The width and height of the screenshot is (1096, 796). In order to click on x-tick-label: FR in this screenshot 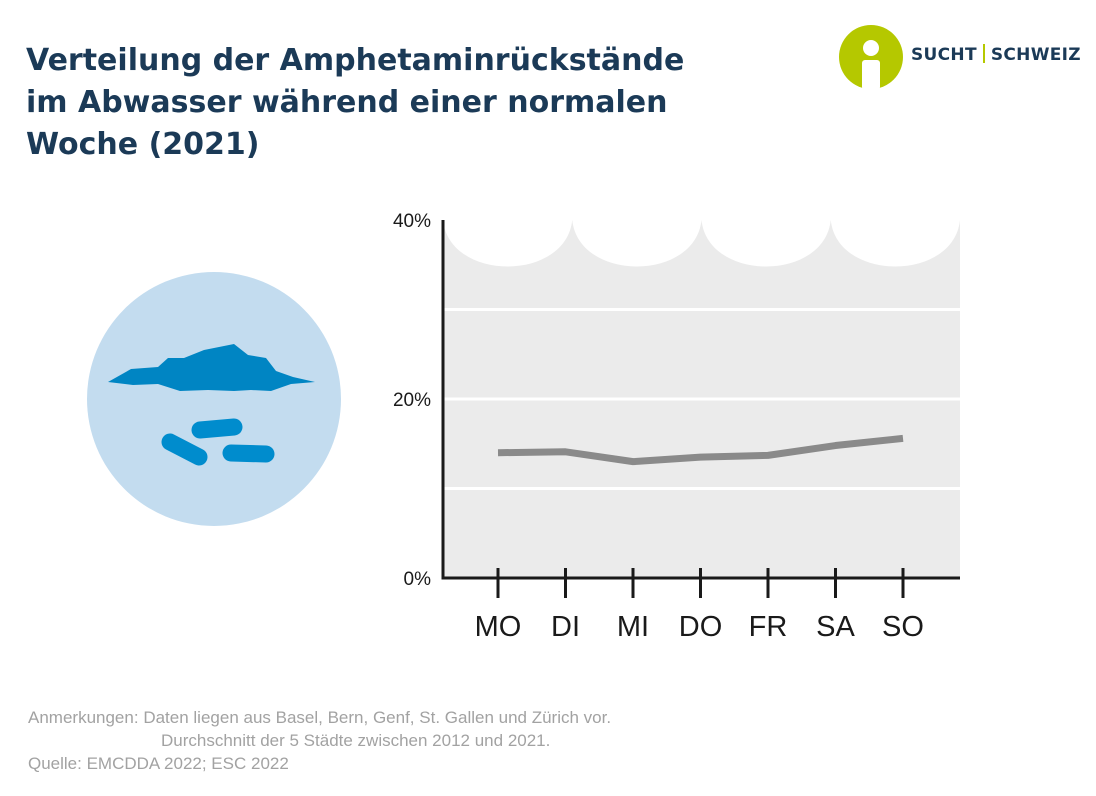, I will do `click(768, 627)`.